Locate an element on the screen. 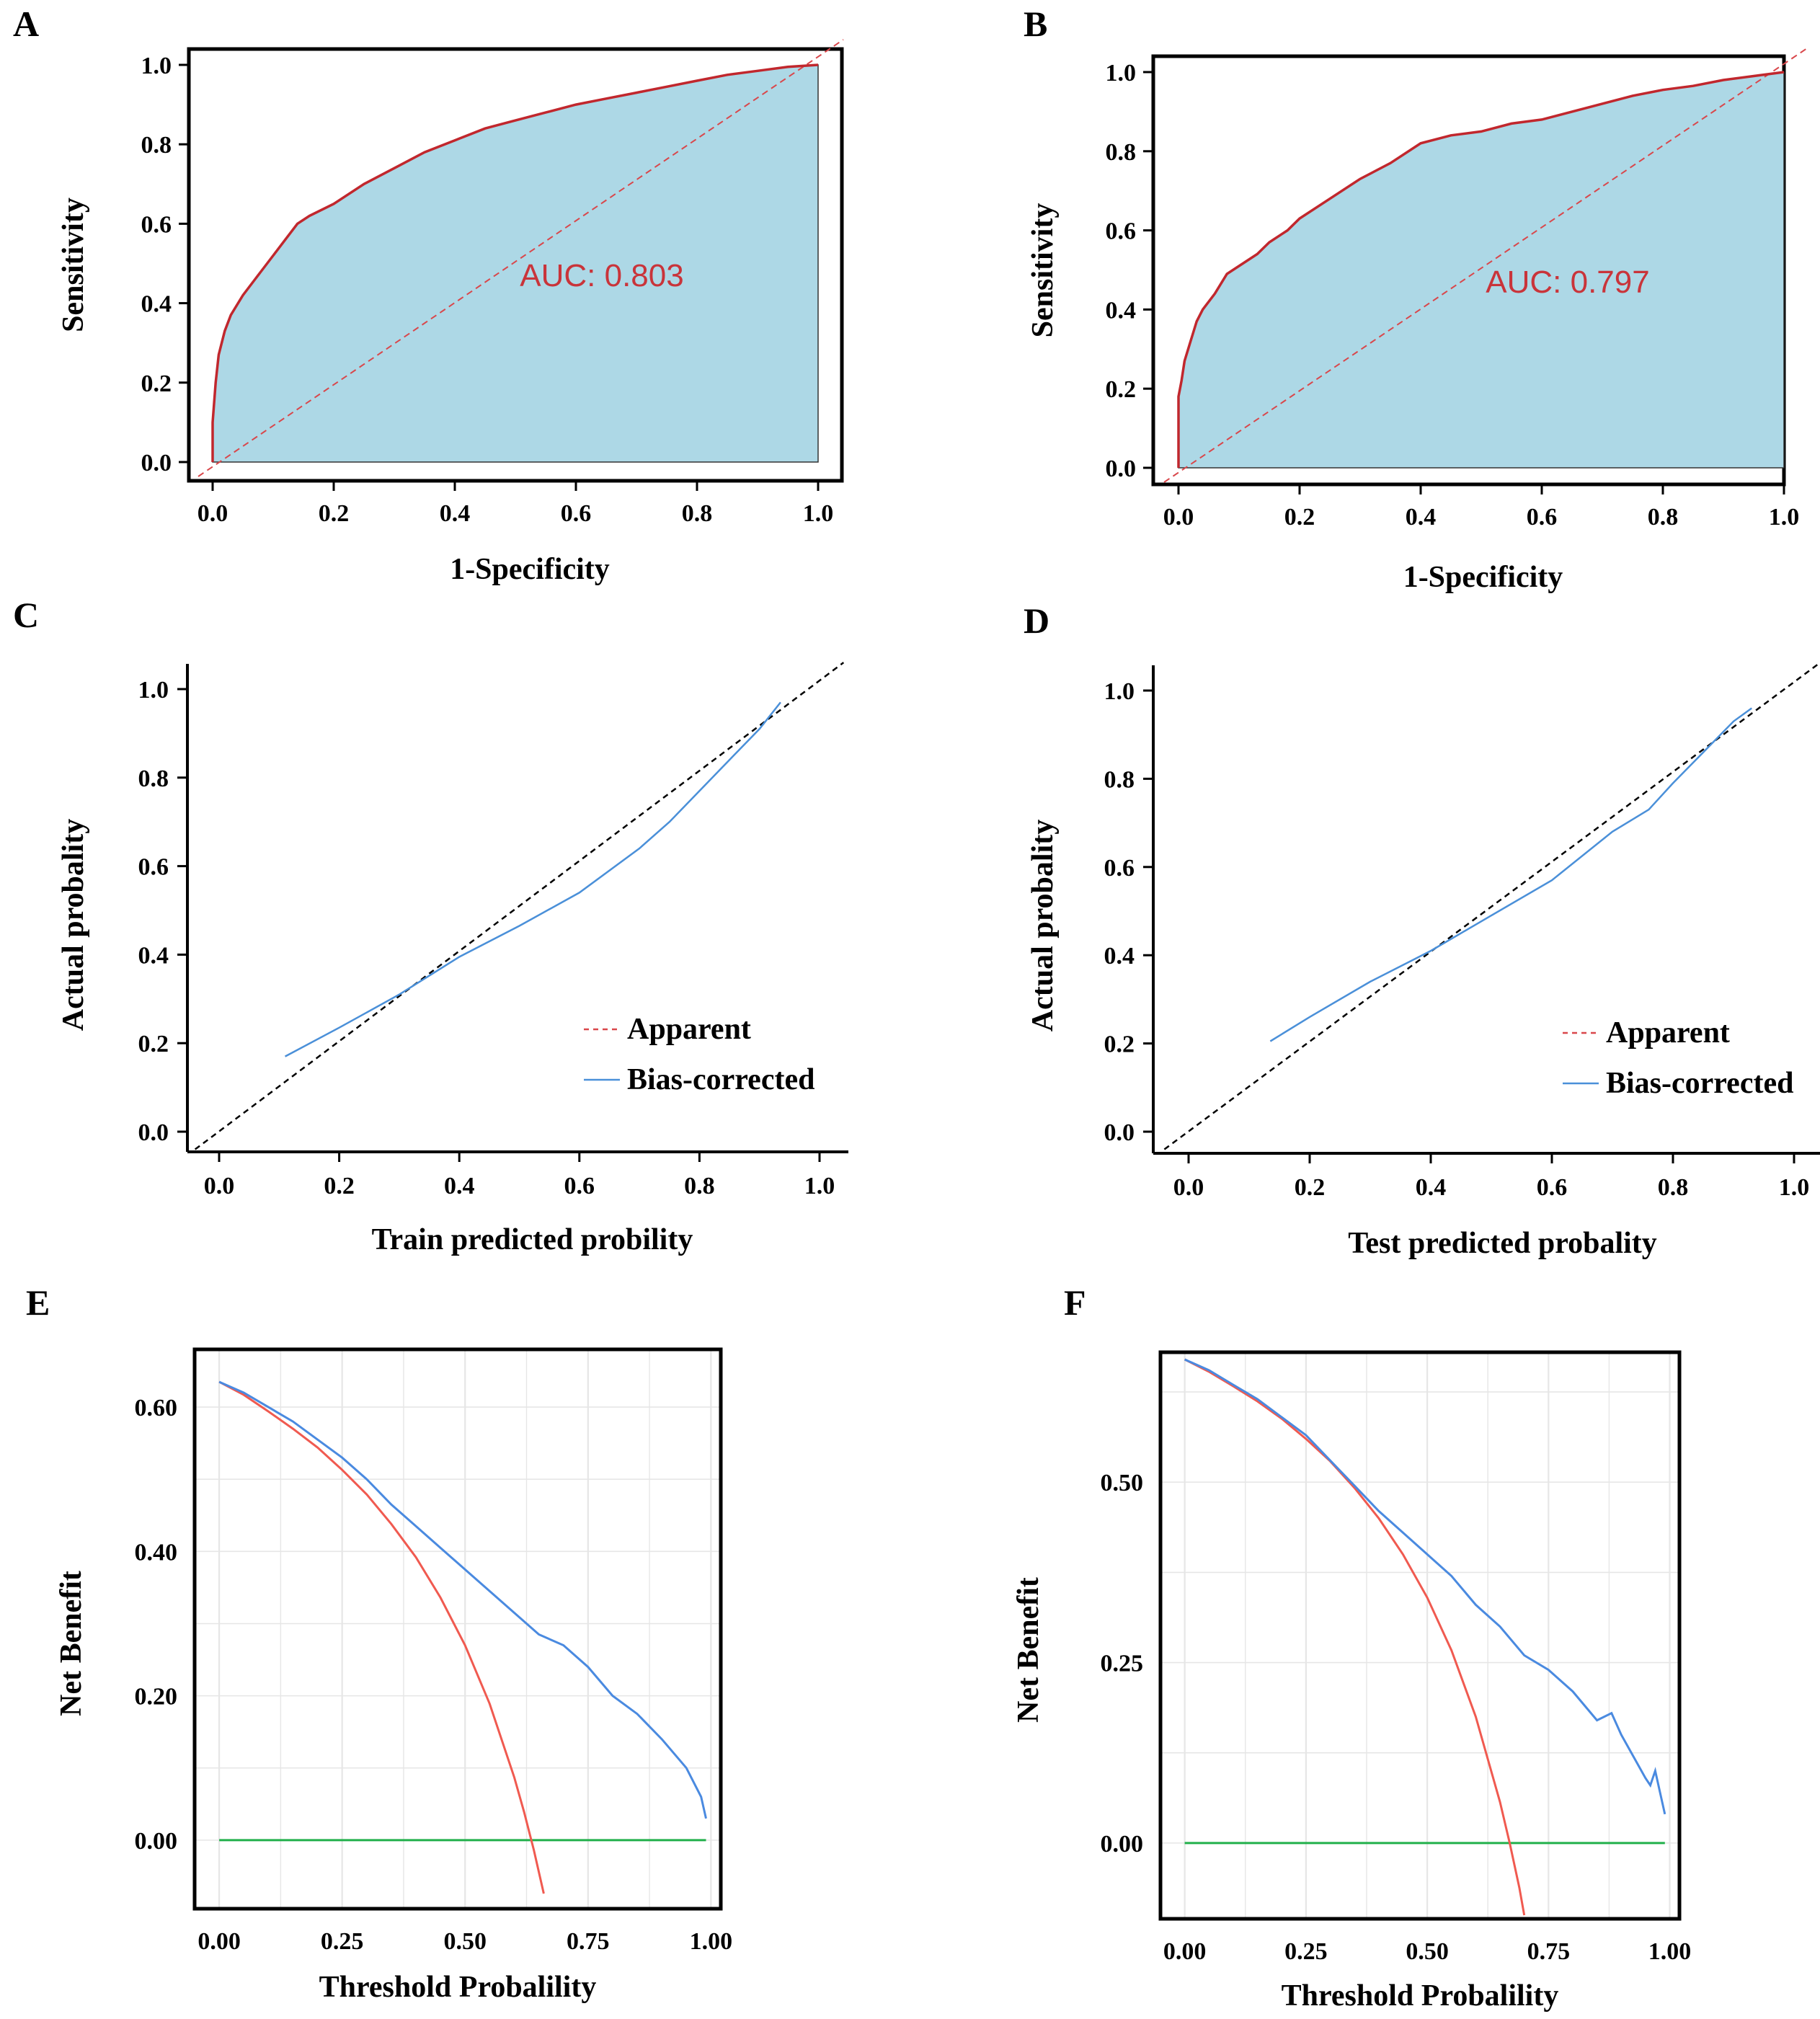  panel-letter: A is located at coordinates (26, 24).